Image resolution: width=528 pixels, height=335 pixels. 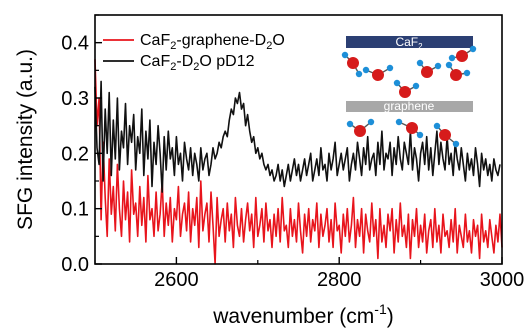 I want to click on caf2-bar, so click(x=409, y=42).